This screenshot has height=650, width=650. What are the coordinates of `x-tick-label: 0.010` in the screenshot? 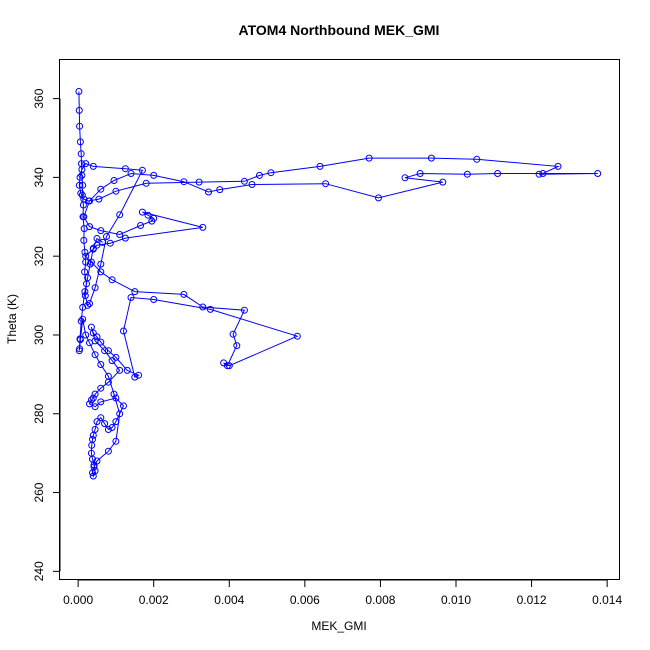 It's located at (456, 600).